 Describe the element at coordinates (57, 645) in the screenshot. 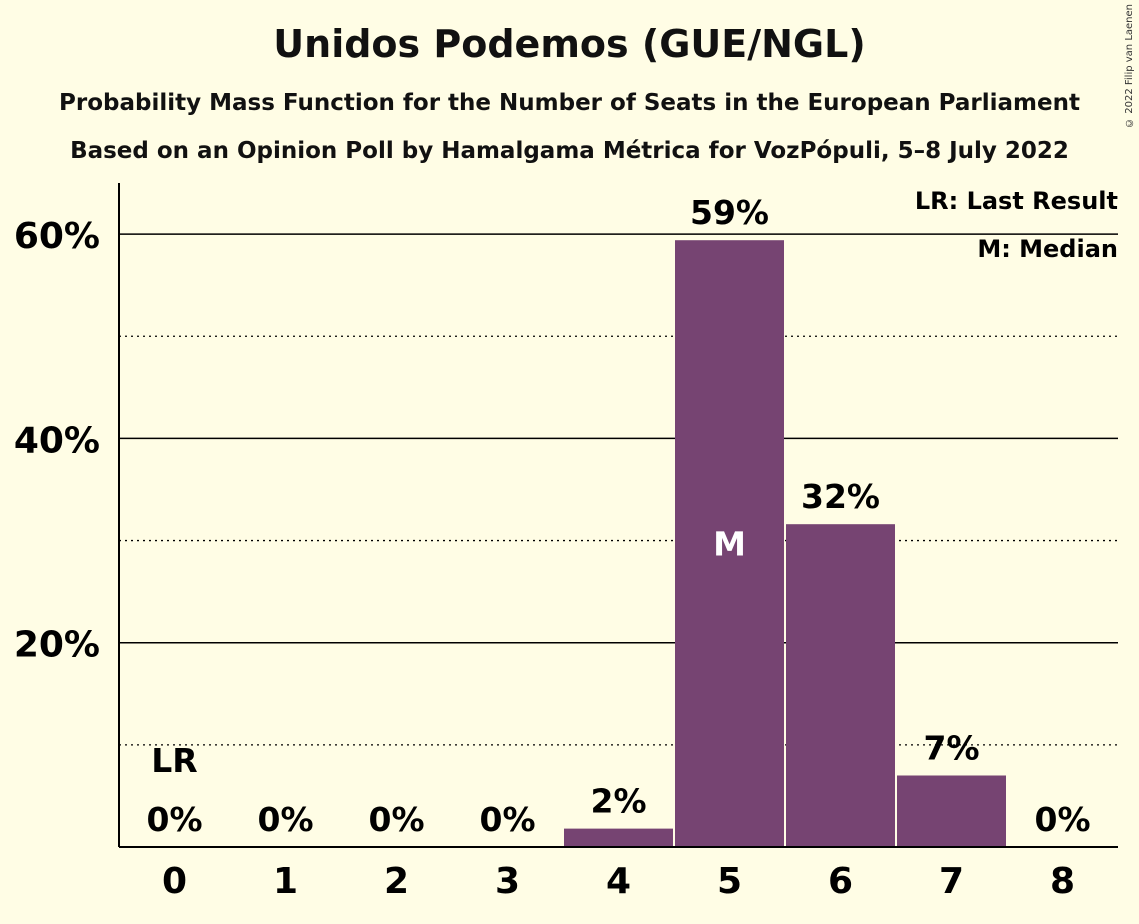

I see `y-tick-label: 20%` at that location.